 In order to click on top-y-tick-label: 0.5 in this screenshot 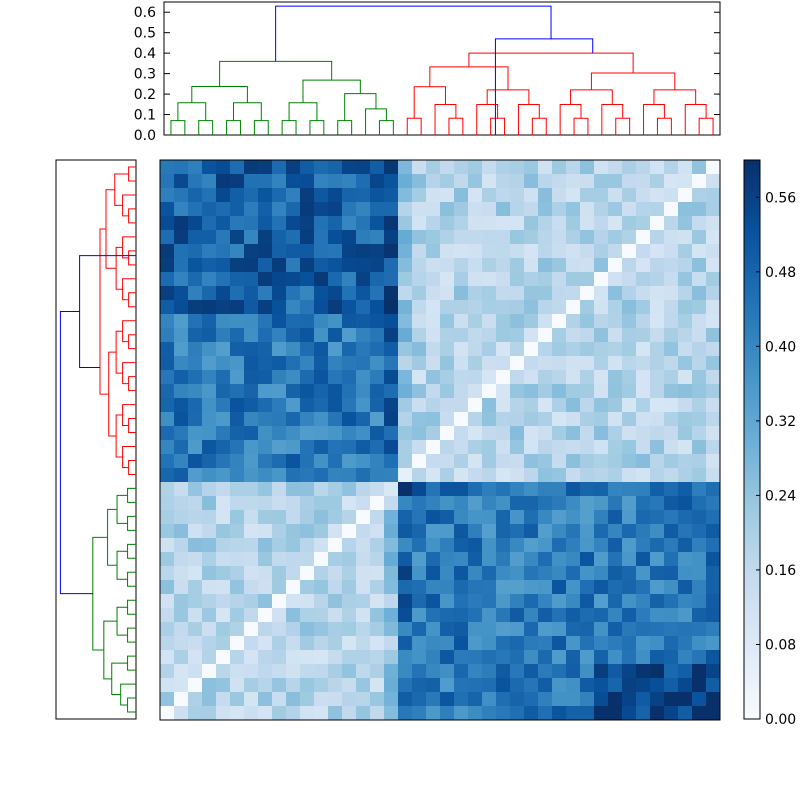, I will do `click(145, 34)`.